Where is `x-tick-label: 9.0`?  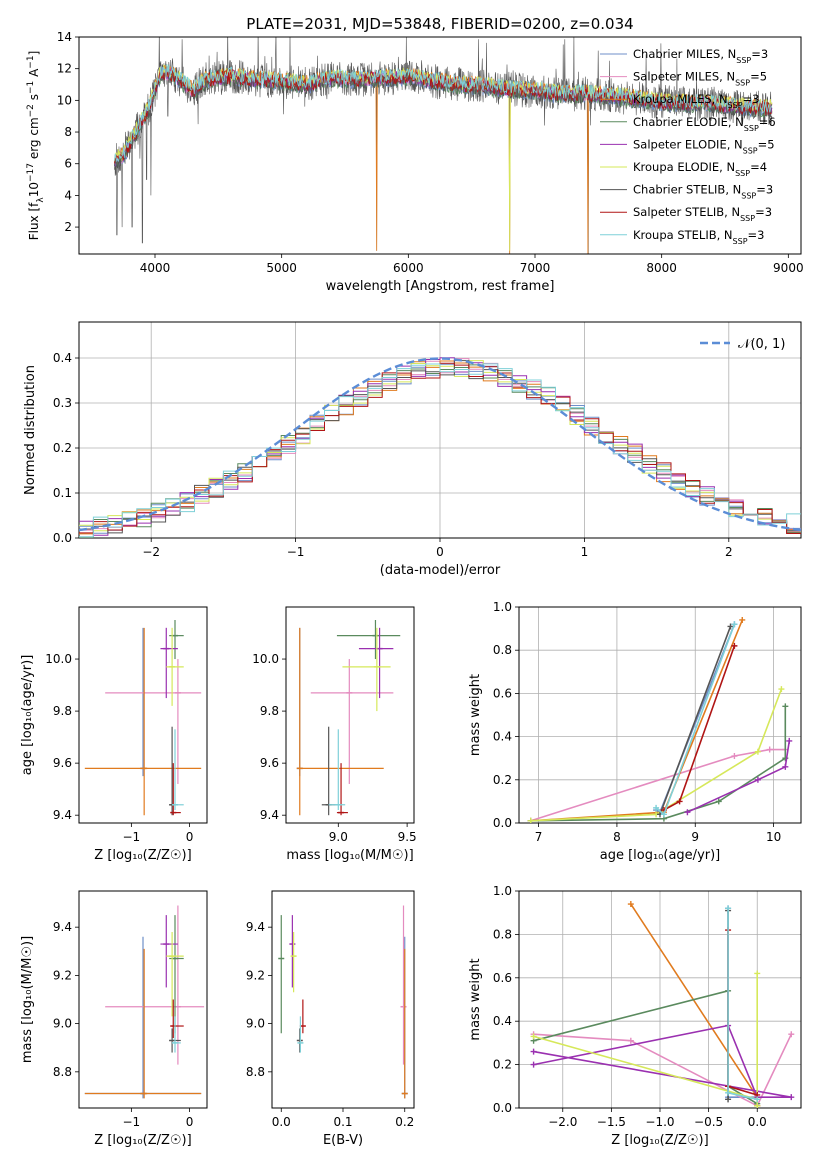
x-tick-label: 9.0 is located at coordinates (338, 837).